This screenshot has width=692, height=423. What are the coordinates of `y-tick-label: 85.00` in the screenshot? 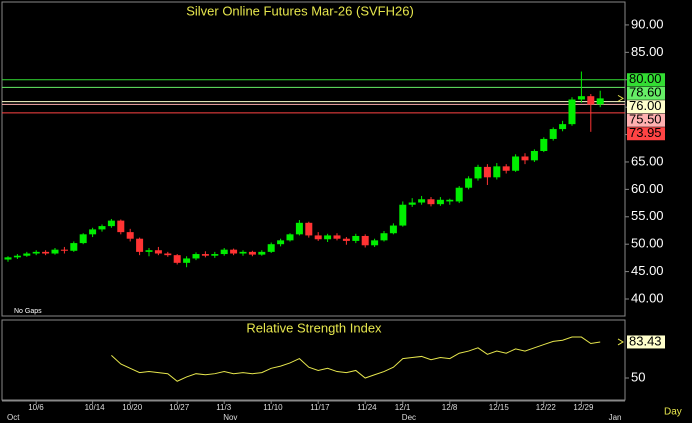 It's located at (647, 51).